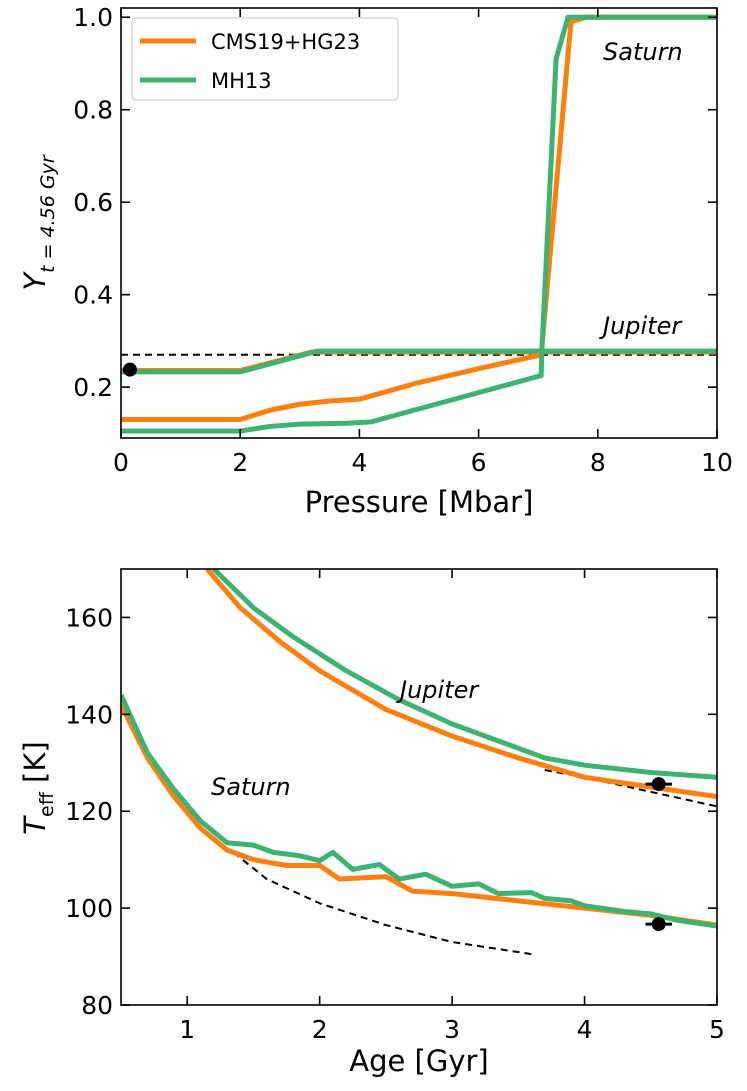 The image size is (747, 1091). Describe the element at coordinates (658, 924) in the screenshot. I see `bottom-saturn-observed-marker` at that location.